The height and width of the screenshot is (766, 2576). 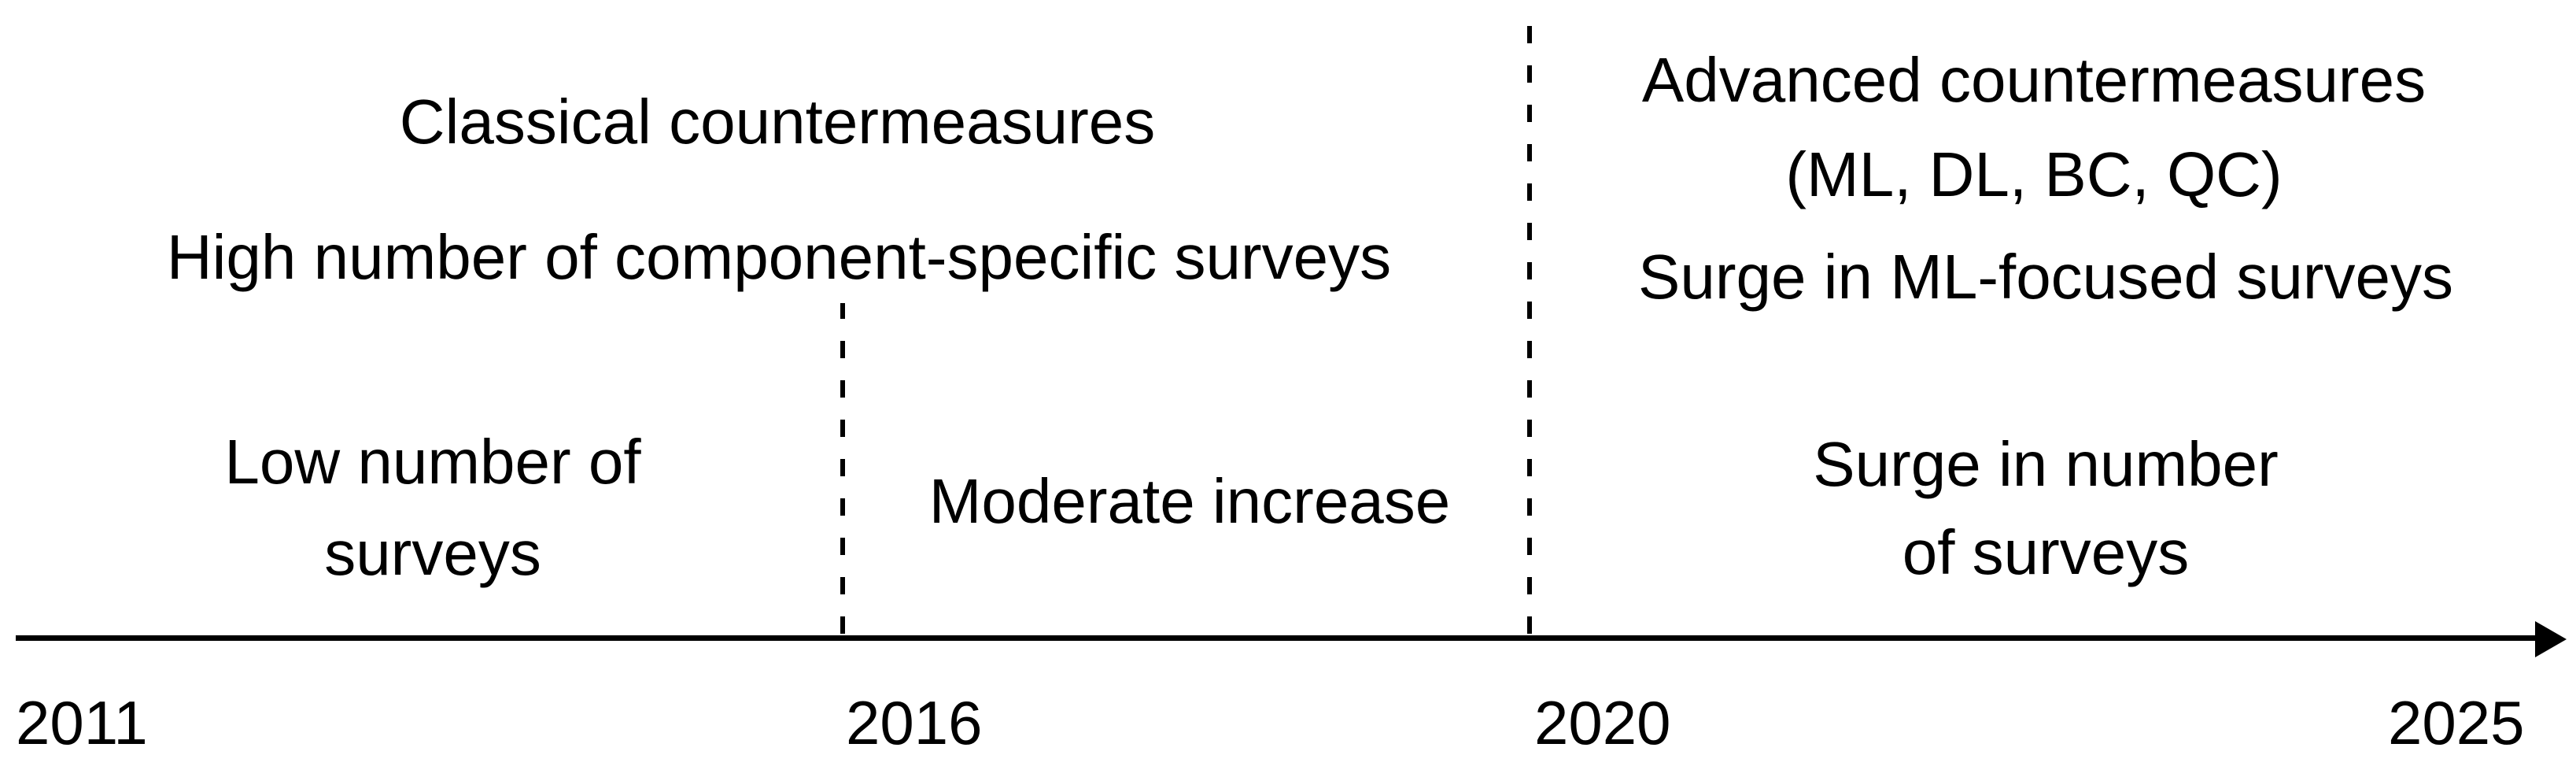 I want to click on era-advanced-title-line: Advanced countermeasures, so click(x=2034, y=80).